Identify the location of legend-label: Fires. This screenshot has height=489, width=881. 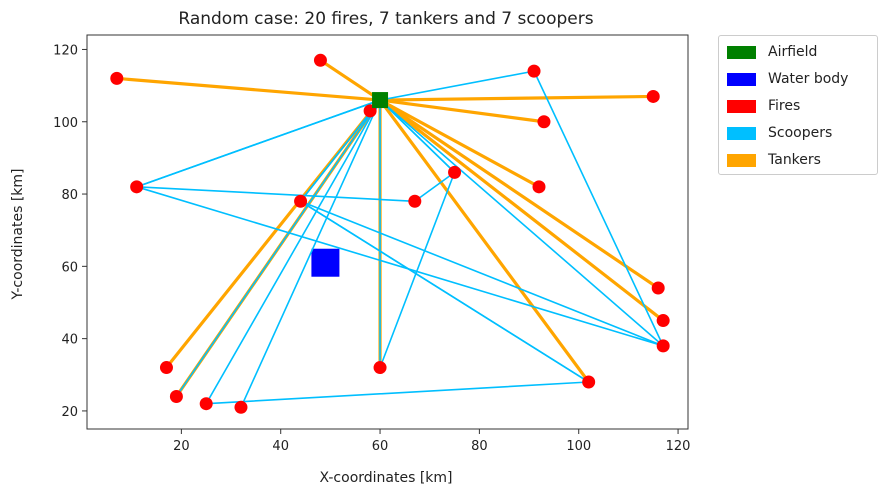
(784, 106).